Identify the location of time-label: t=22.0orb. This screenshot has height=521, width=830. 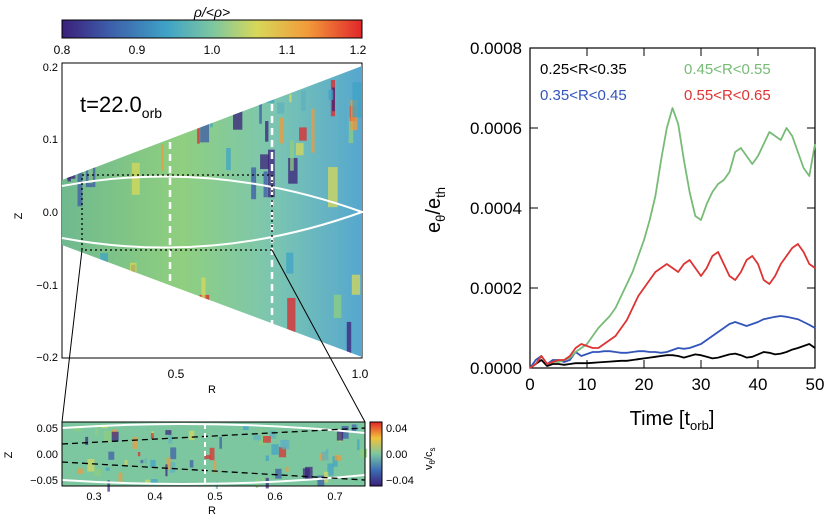
(121, 106).